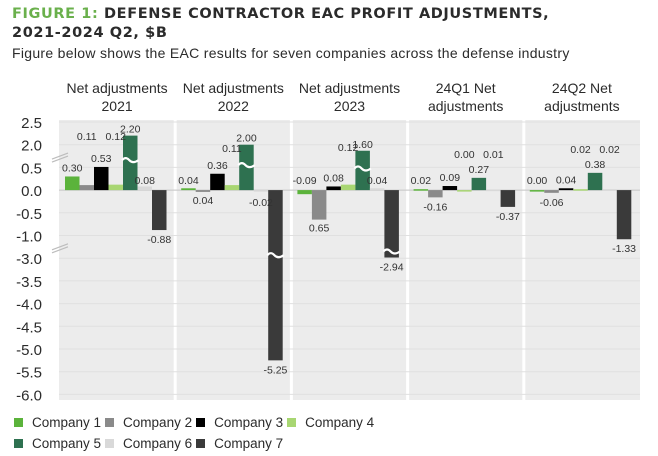  Describe the element at coordinates (29, 350) in the screenshot. I see `y-tick-label: -5.0` at that location.